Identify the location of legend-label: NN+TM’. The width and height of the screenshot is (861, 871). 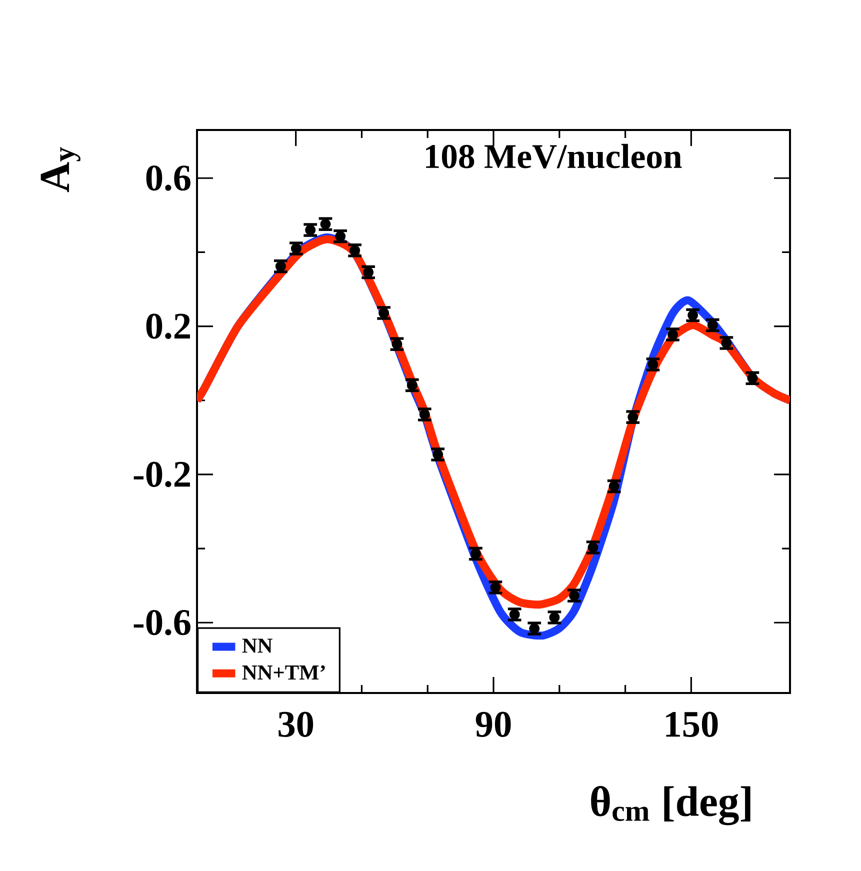
(283, 672).